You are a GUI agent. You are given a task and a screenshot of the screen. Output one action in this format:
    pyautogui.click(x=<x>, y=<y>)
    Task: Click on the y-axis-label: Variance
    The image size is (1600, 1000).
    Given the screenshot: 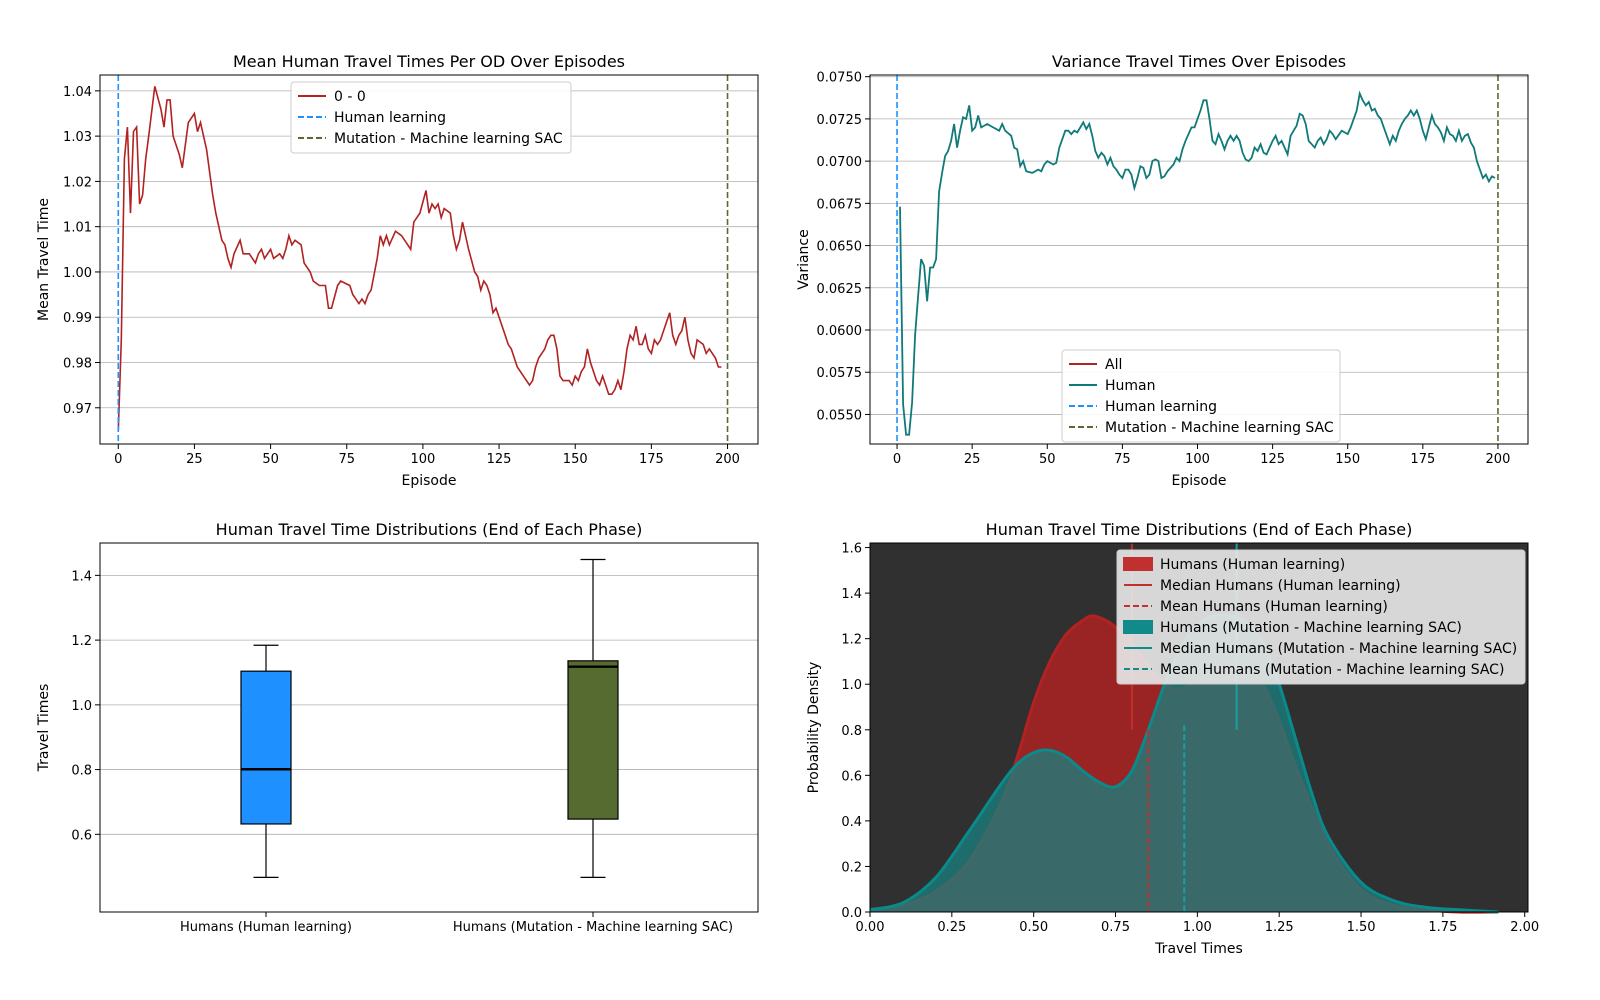 What is the action you would take?
    pyautogui.click(x=804, y=259)
    